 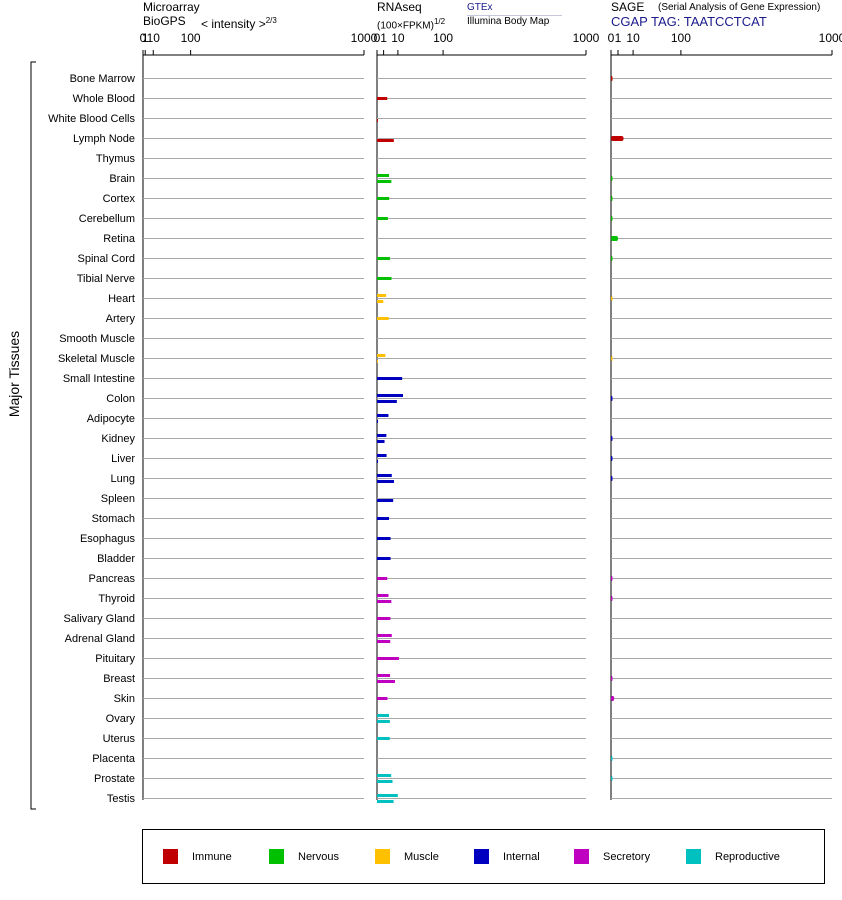 What do you see at coordinates (122, 179) in the screenshot?
I see `tissue-label: Brain` at bounding box center [122, 179].